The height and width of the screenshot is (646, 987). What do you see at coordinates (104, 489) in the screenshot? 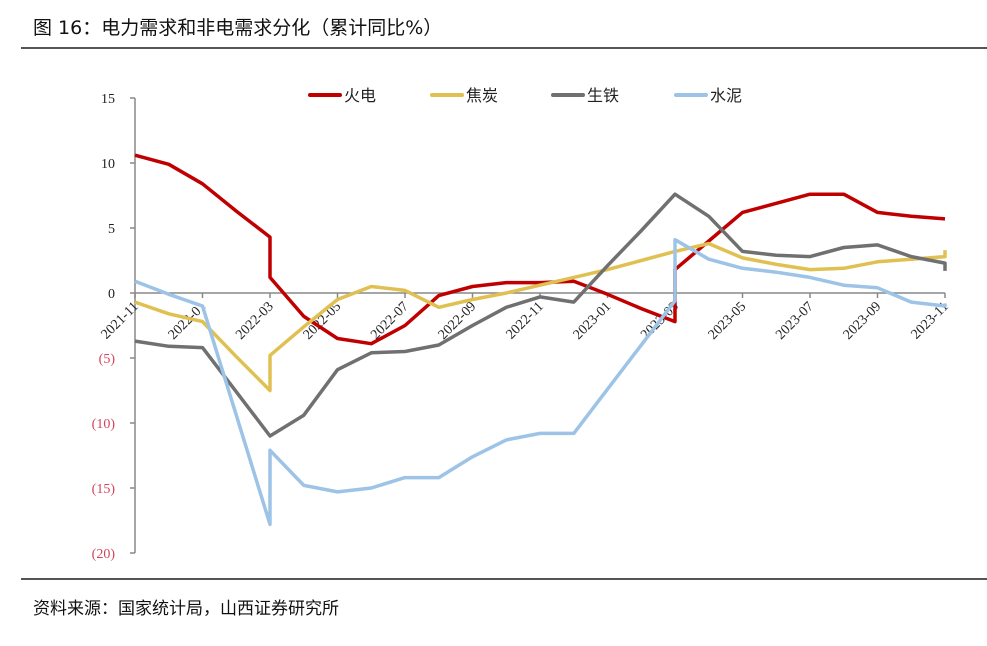
I see `y-tick-label: (15)` at bounding box center [104, 489].